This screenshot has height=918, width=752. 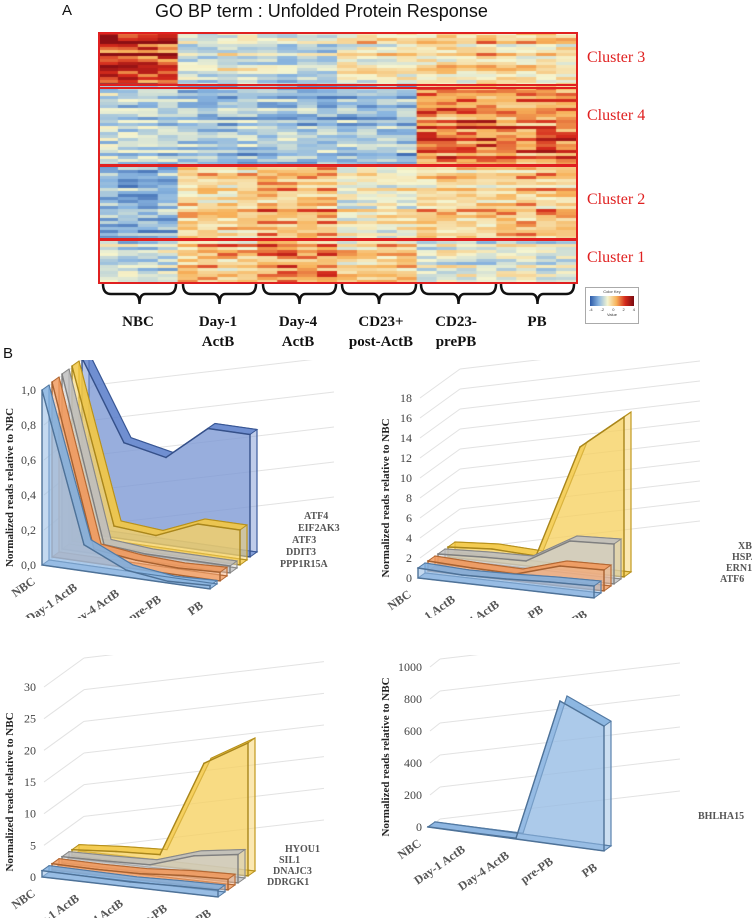 I want to click on y-tick-label: 15, so click(x=30, y=782).